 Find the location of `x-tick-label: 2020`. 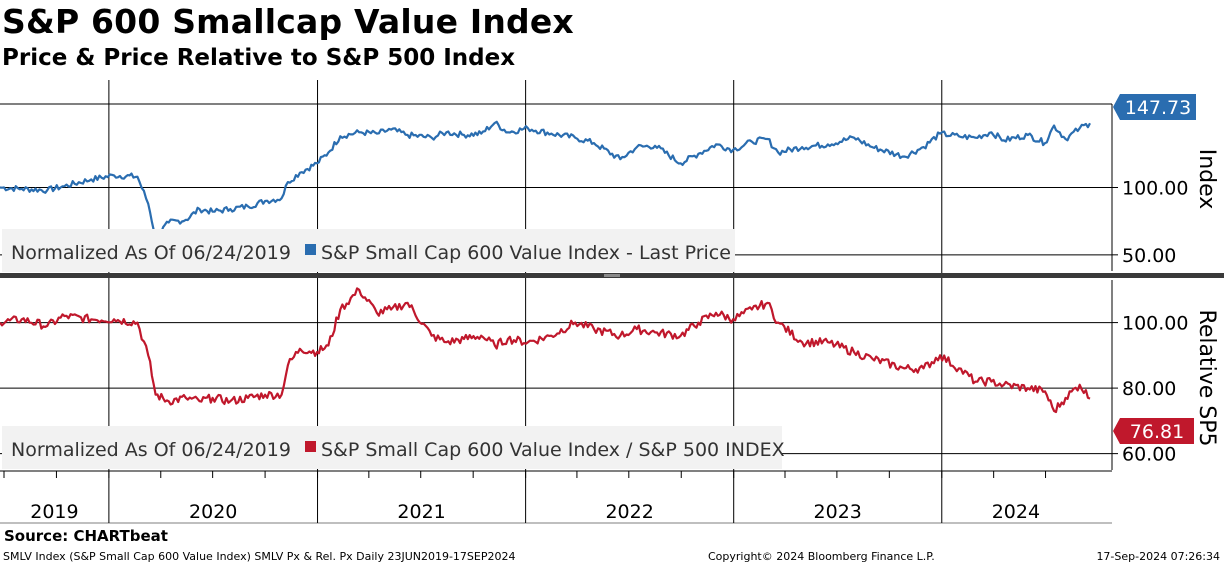

x-tick-label: 2020 is located at coordinates (213, 512).